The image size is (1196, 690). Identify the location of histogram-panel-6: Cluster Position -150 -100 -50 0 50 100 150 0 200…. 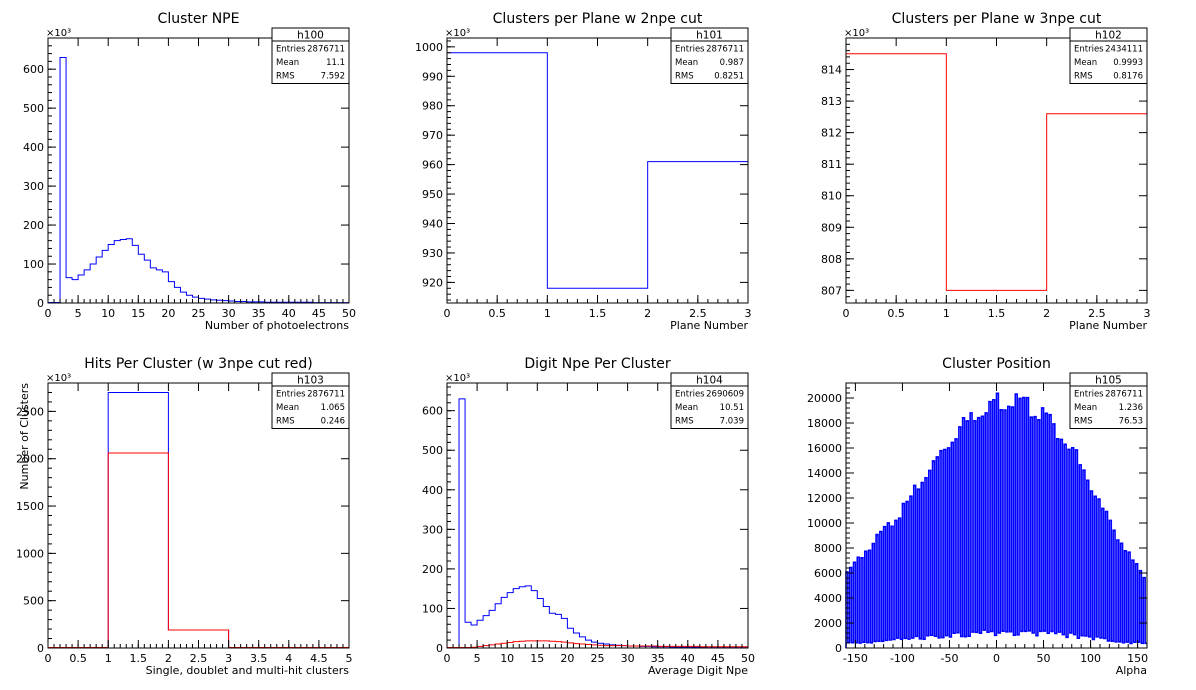
(977, 516).